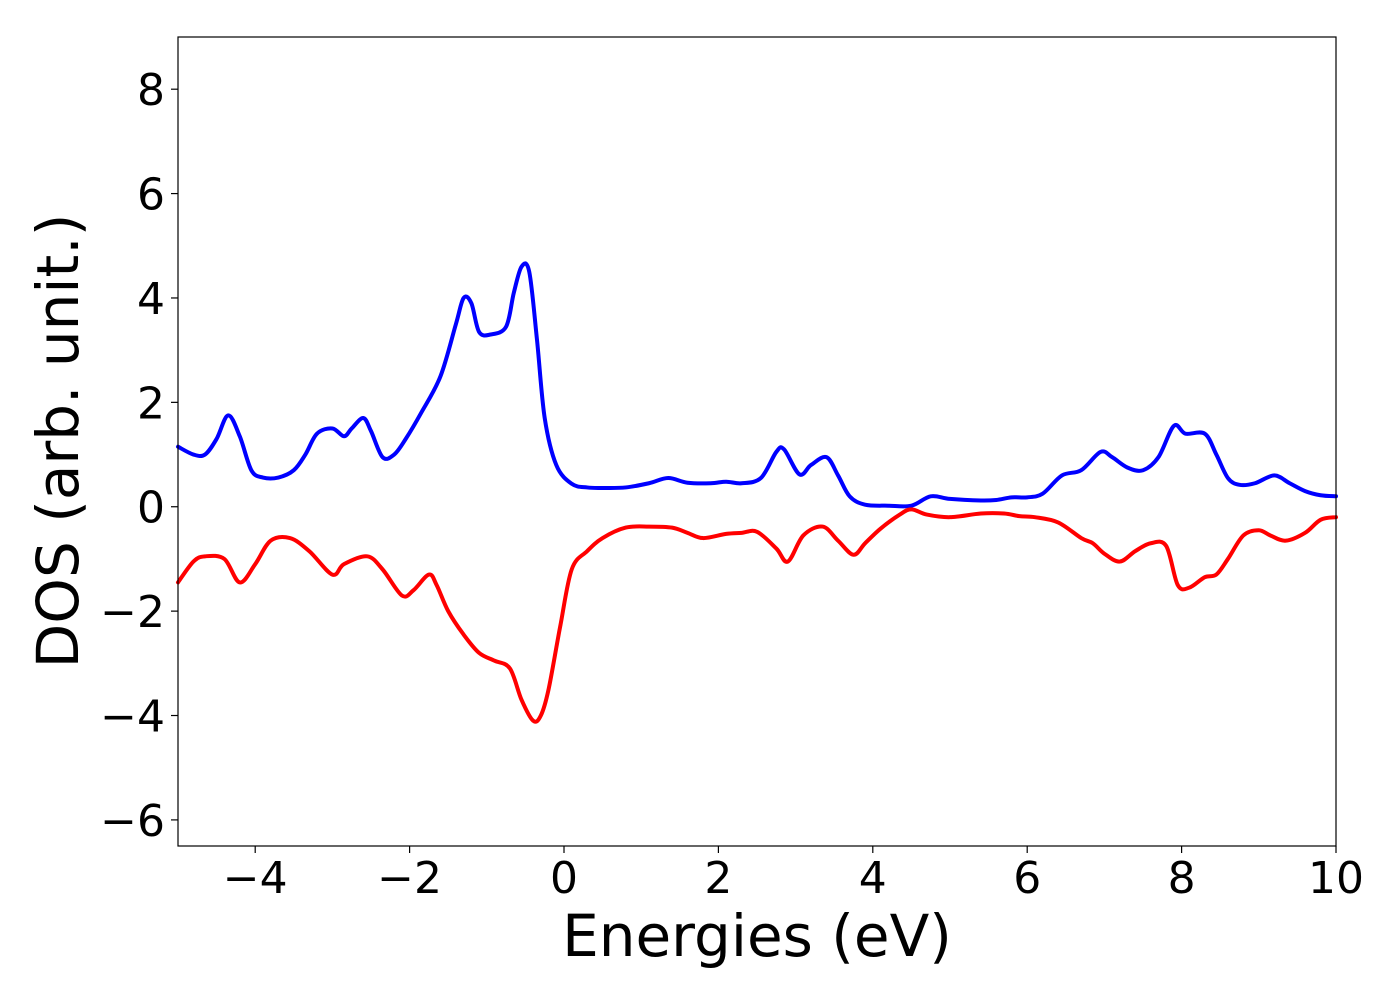  Describe the element at coordinates (151, 90) in the screenshot. I see `y-tick-label: 8` at that location.